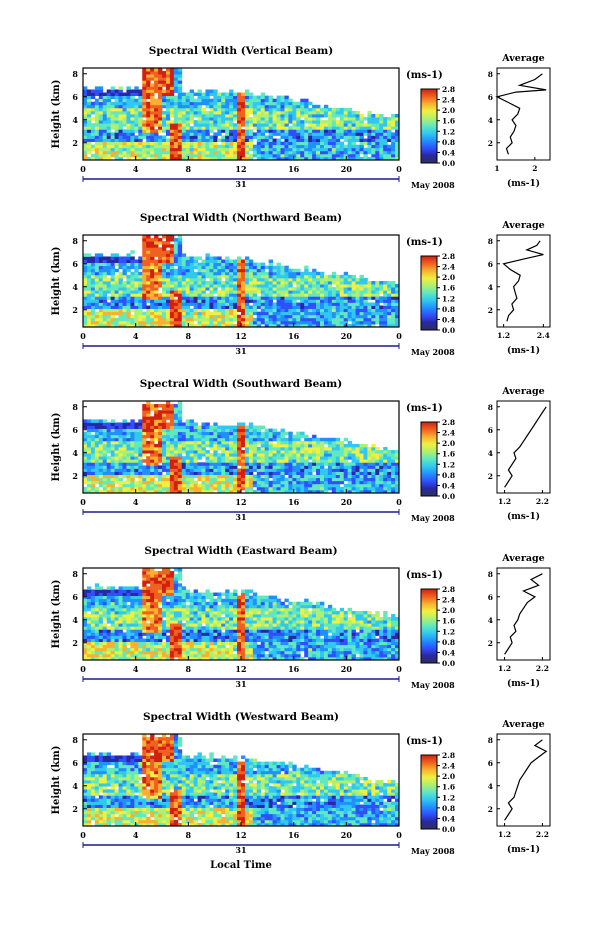  What do you see at coordinates (534, 168) in the screenshot?
I see `average-x-tick: 2` at bounding box center [534, 168].